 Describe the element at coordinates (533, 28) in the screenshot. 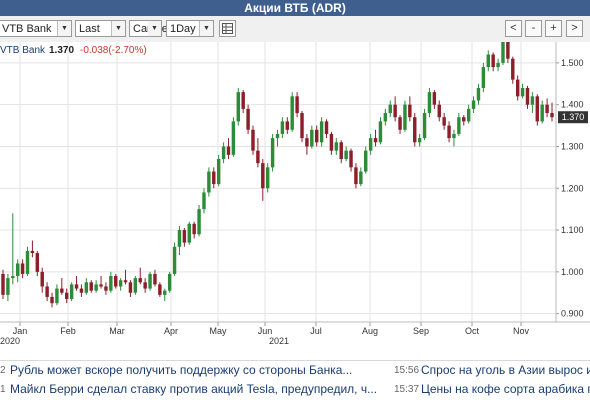

I see `zoom-out-button: -` at that location.